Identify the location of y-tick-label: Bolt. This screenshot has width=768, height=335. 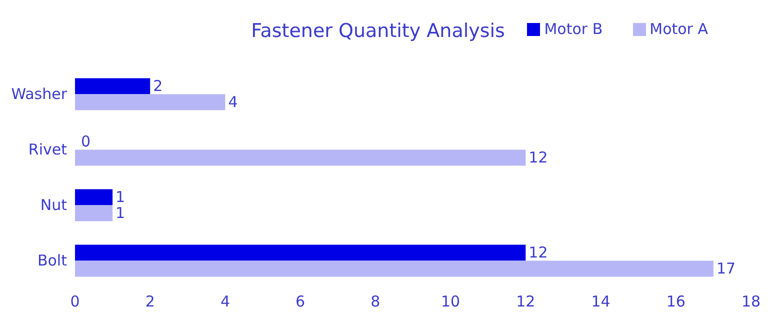
(52, 261).